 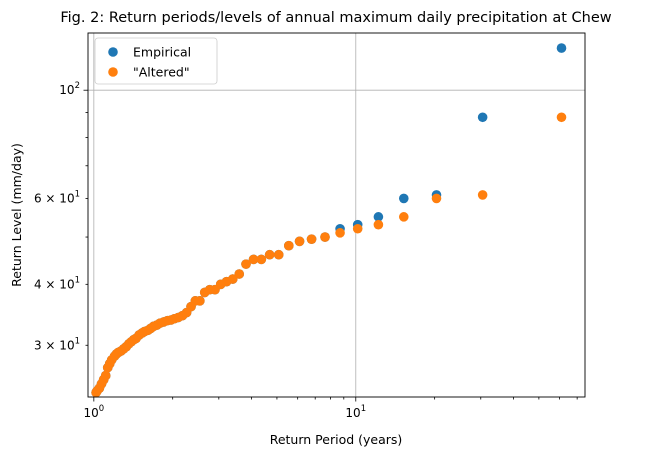 What do you see at coordinates (93, 412) in the screenshot?
I see `x-tick-label: 10⁰` at bounding box center [93, 412].